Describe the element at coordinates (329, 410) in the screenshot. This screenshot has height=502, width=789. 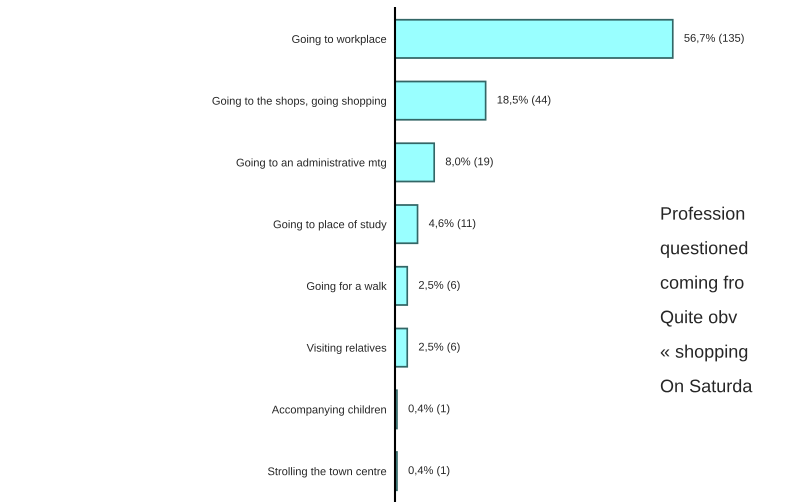
I see `y-tick-label: Accompanying children` at that location.